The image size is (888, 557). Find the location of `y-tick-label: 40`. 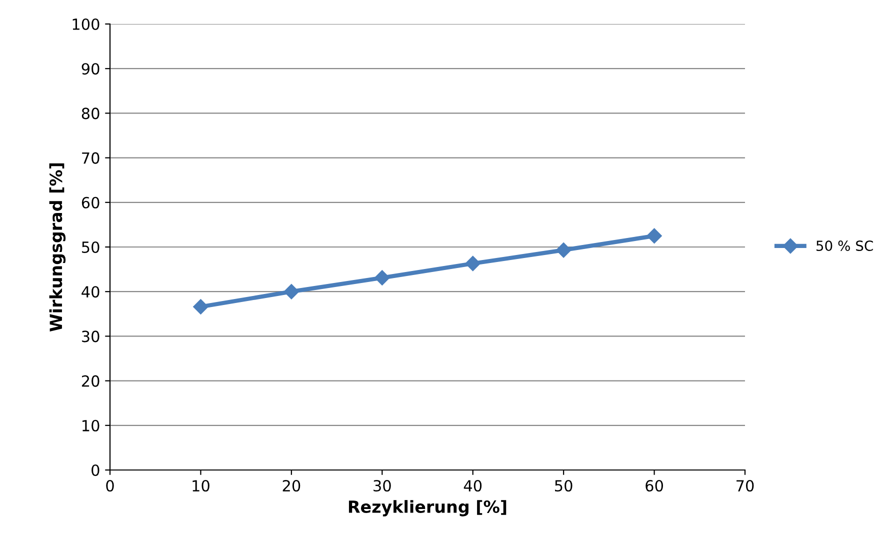

y-tick-label: 40 is located at coordinates (91, 292).